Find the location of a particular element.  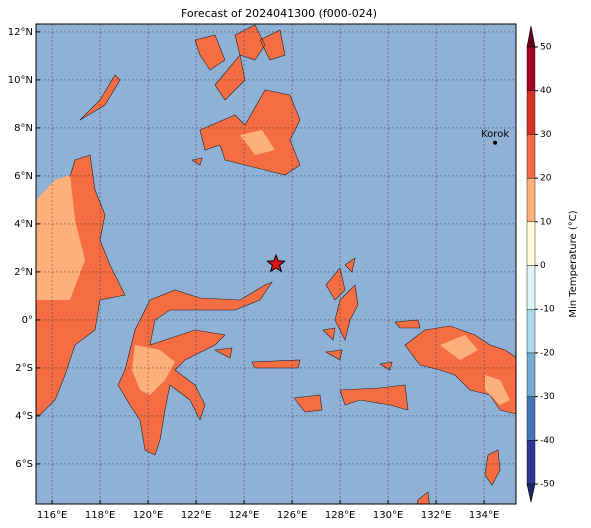

colorbar-tick-label: -20 is located at coordinates (547, 353).